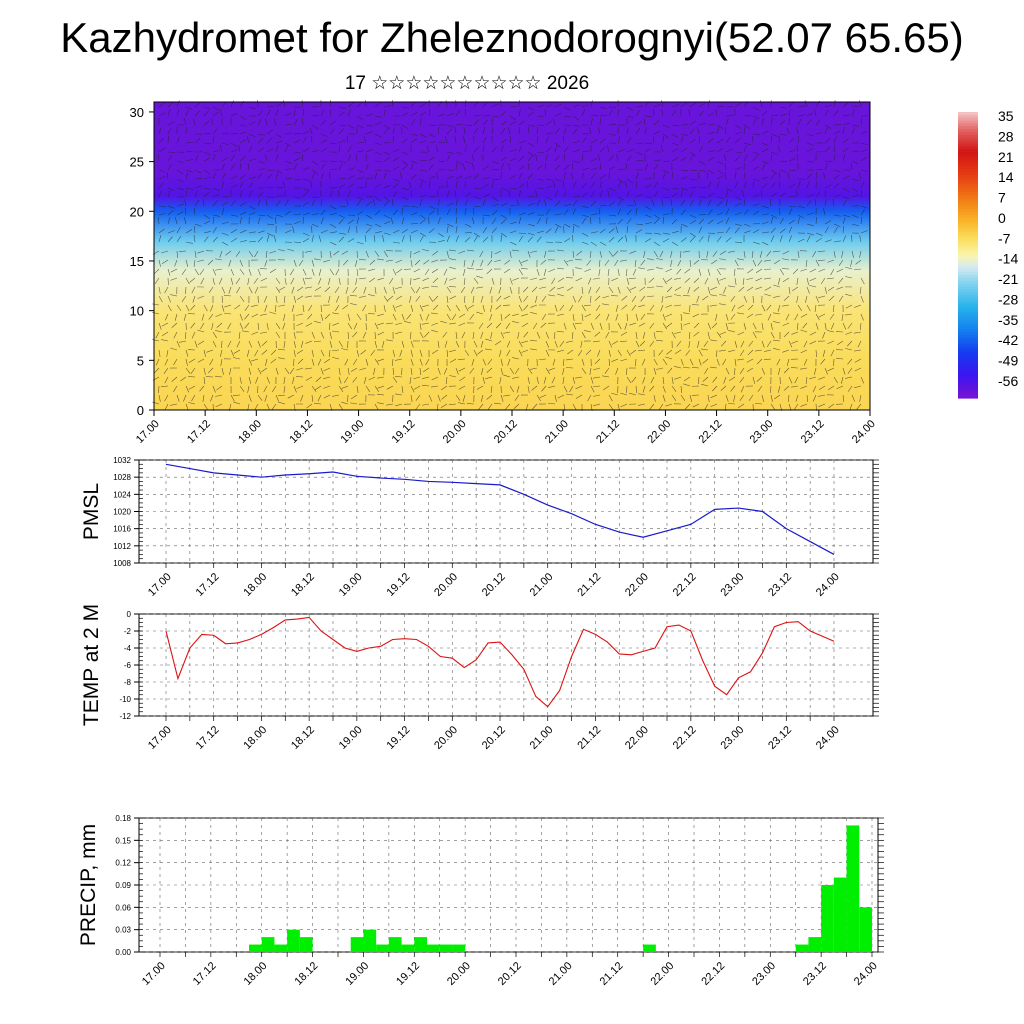  Describe the element at coordinates (1006, 136) in the screenshot. I see `colorbar-label: 28` at that location.